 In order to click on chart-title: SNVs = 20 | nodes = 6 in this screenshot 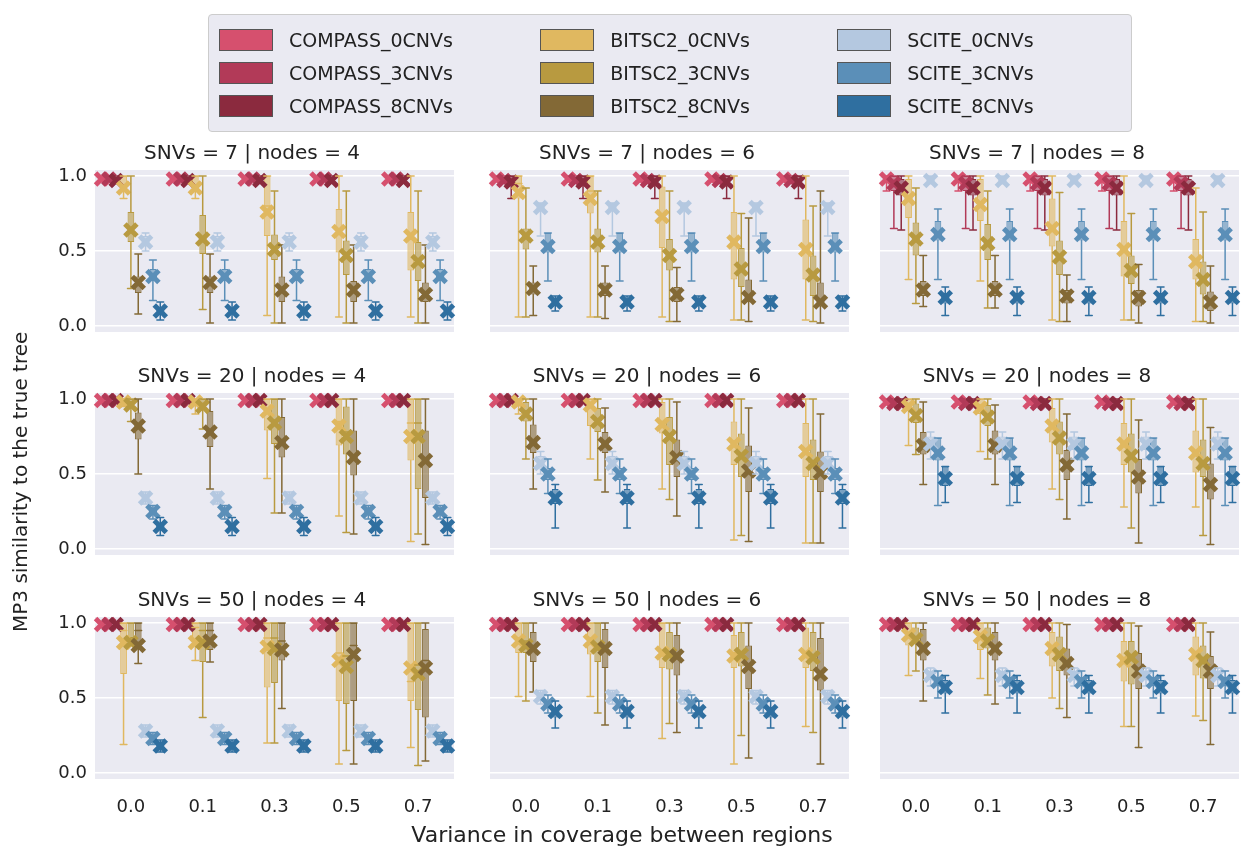, I will do `click(647, 375)`.